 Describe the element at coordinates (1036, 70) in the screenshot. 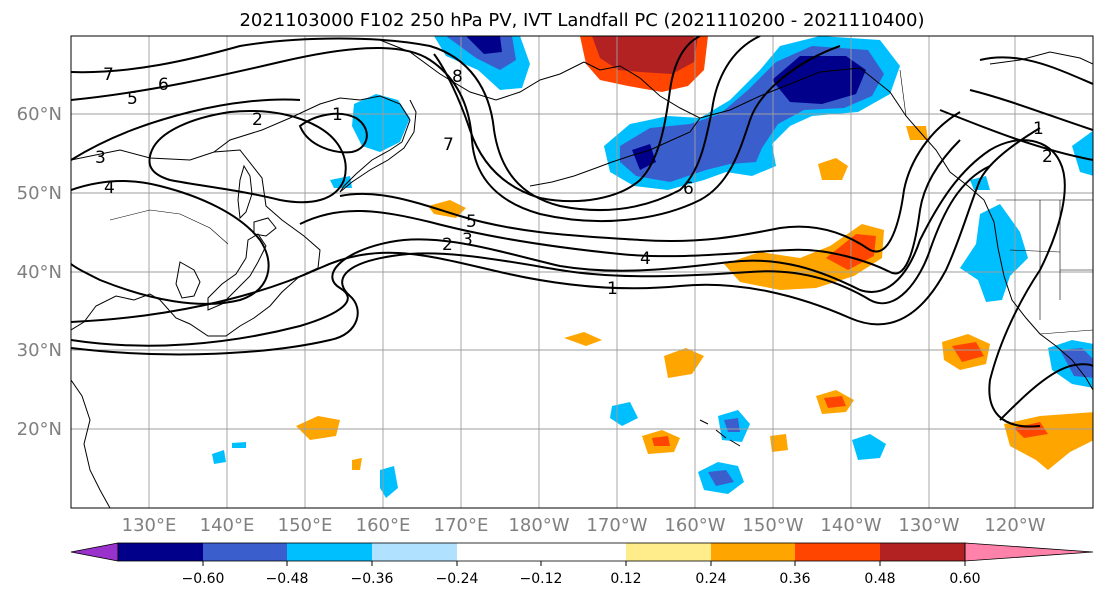

I see `pv-contour-east-ridge` at that location.